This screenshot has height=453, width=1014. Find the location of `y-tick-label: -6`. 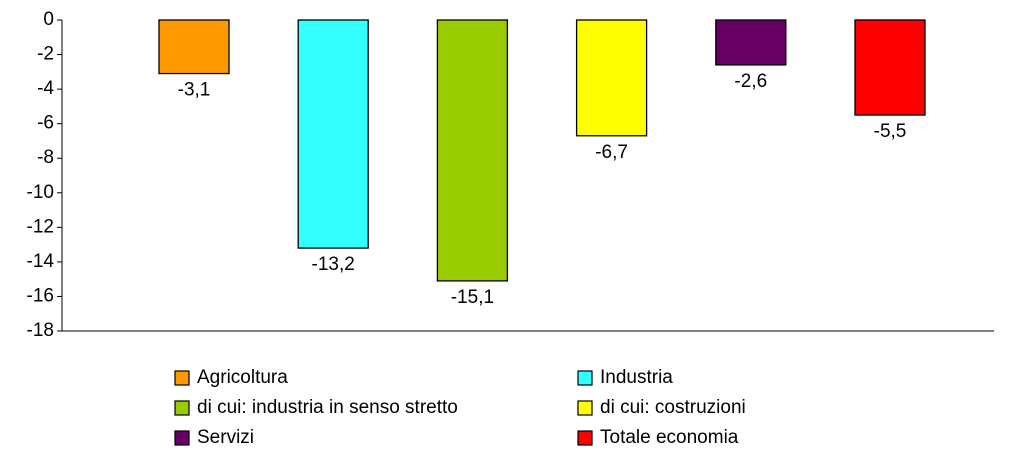

y-tick-label: -6 is located at coordinates (45, 123).